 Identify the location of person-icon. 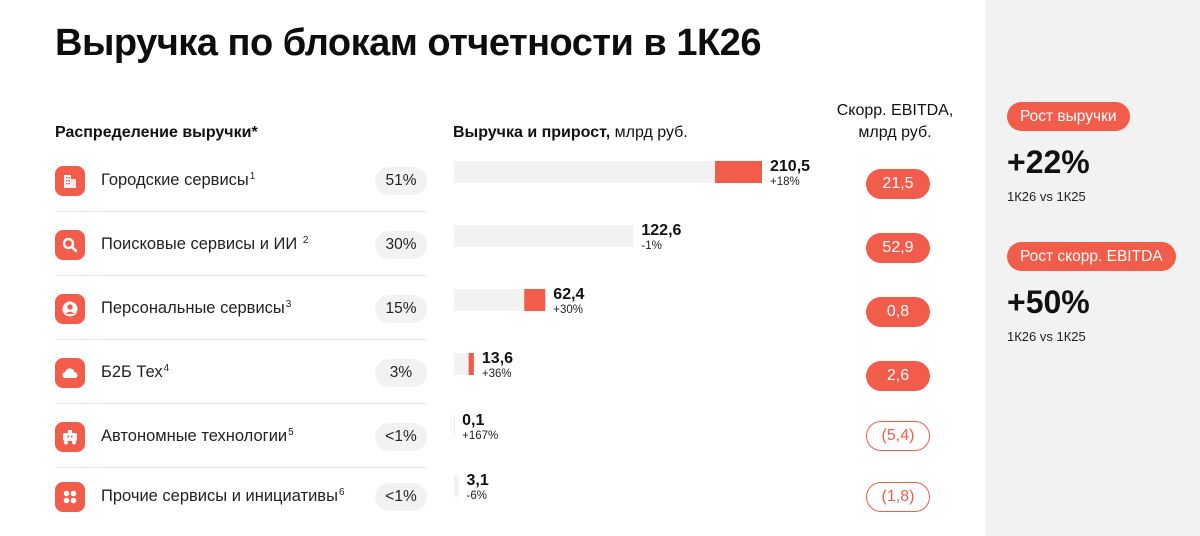
(70, 309).